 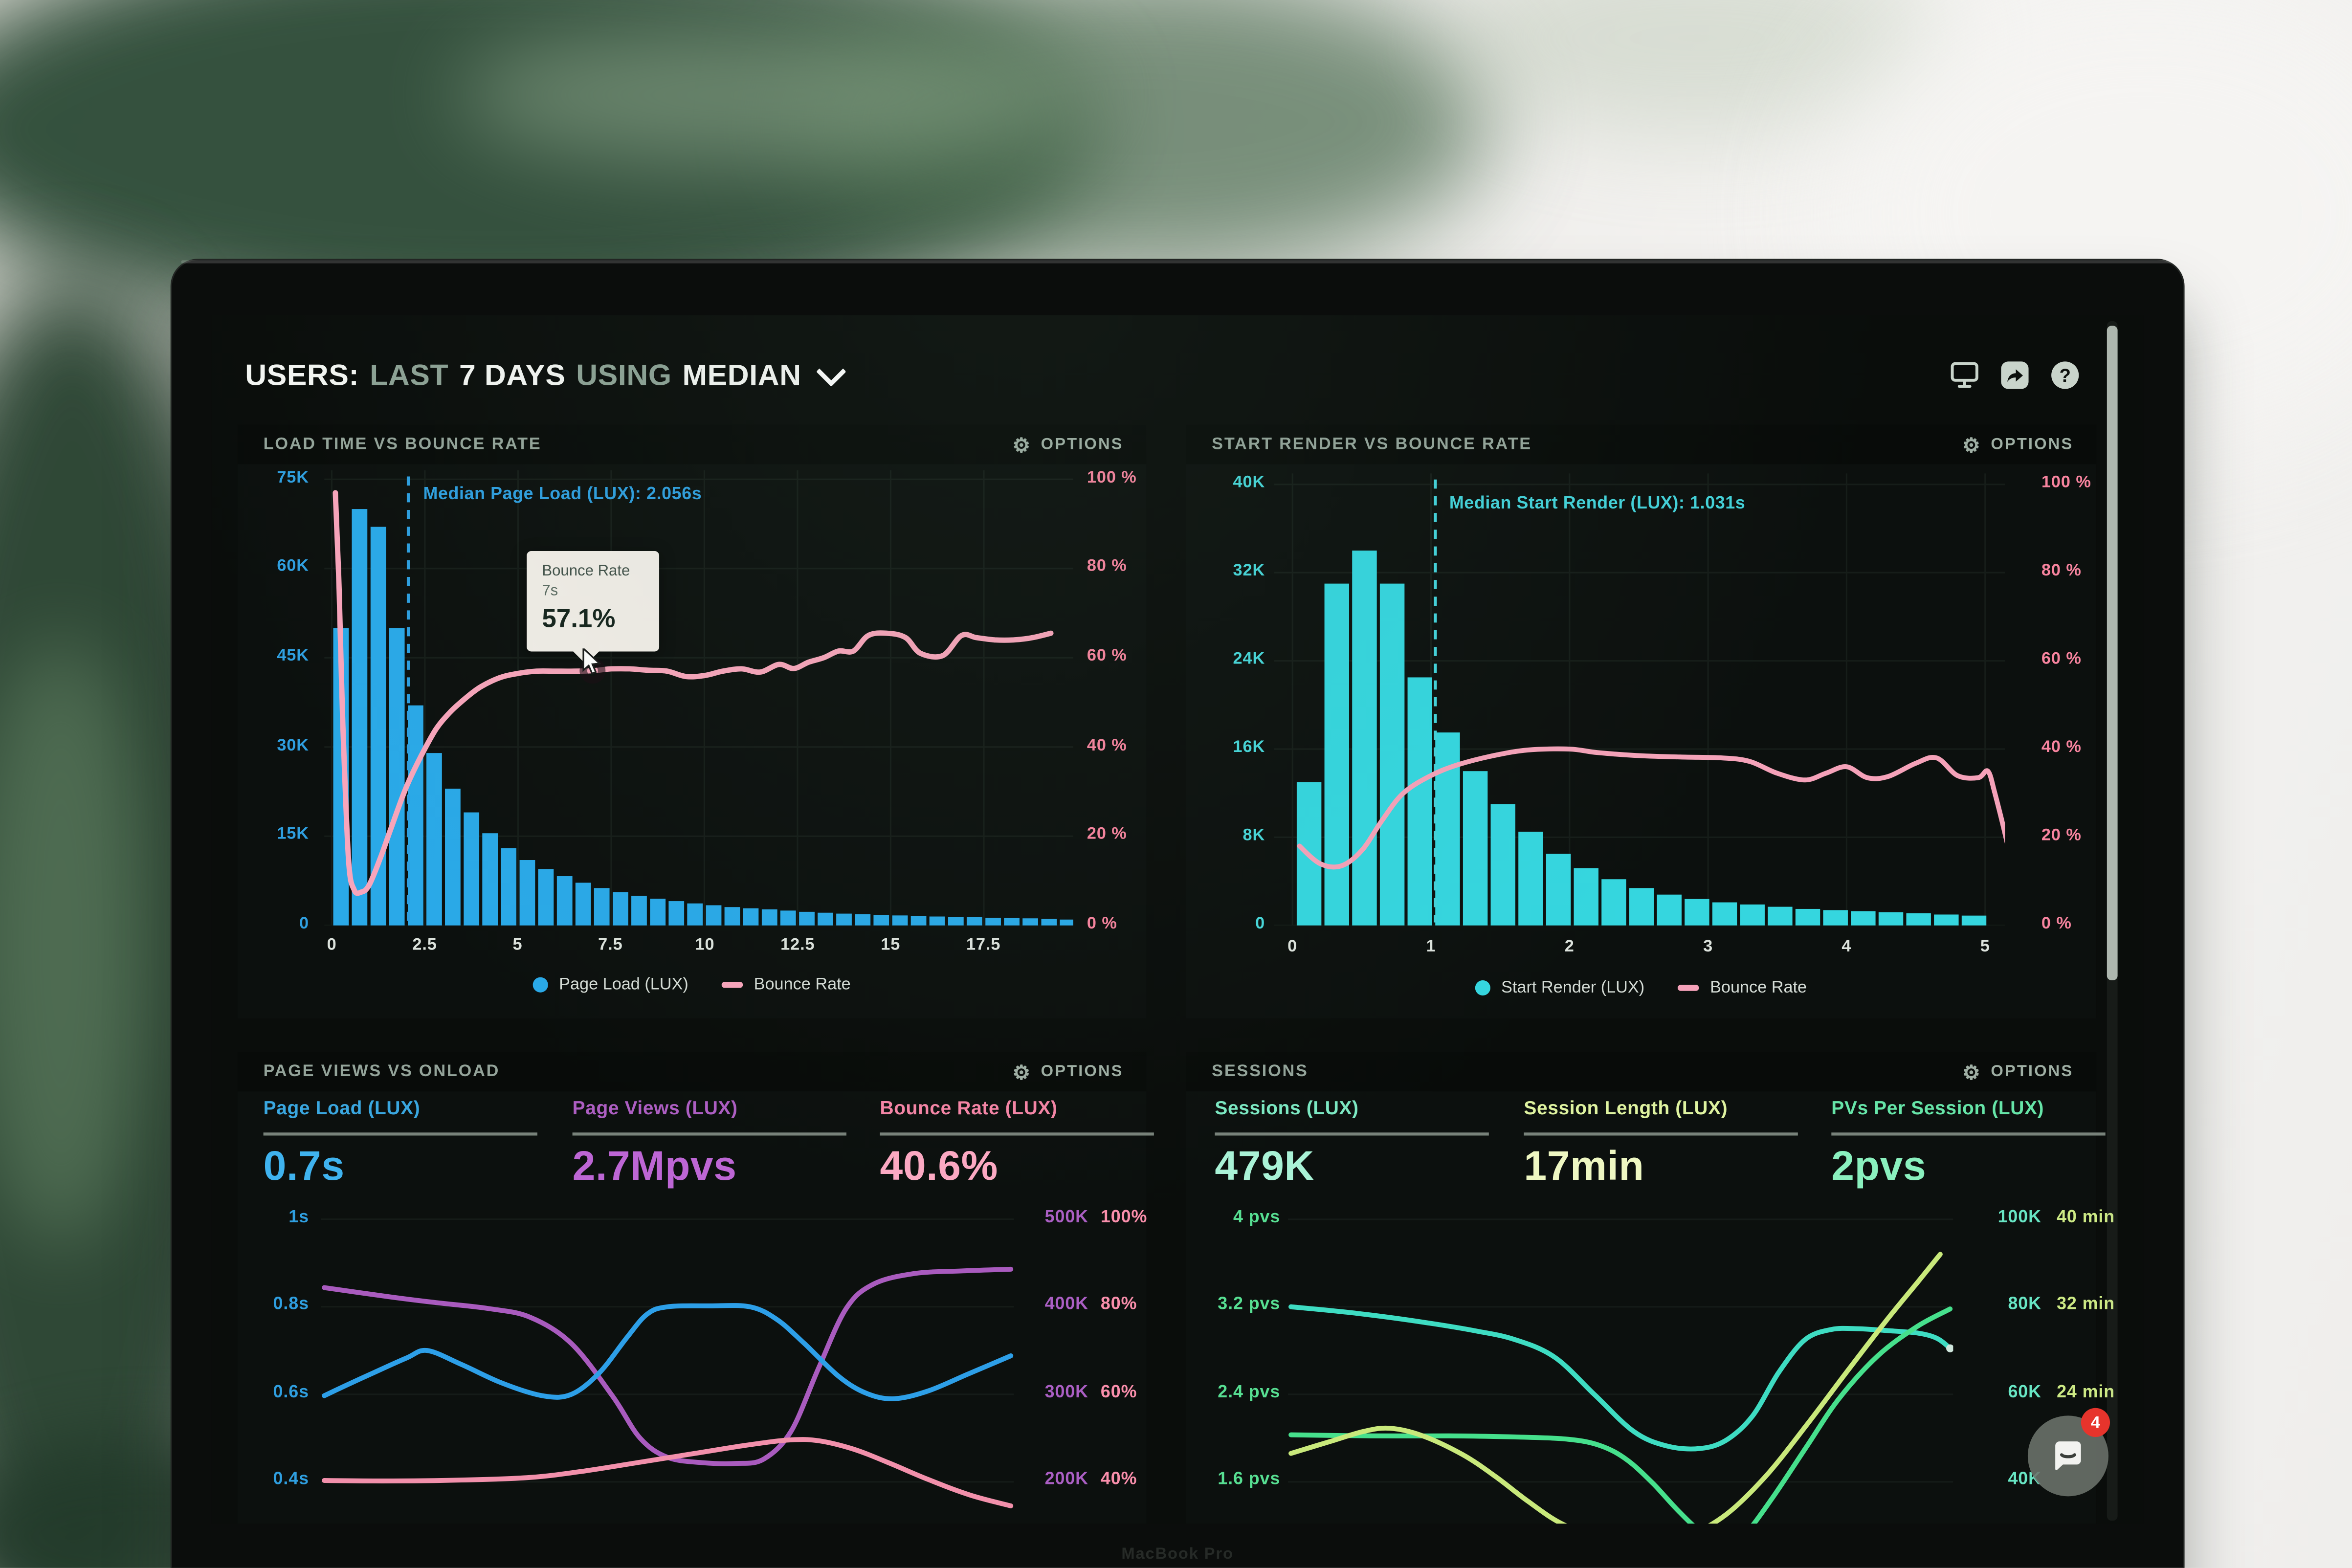 What do you see at coordinates (562, 495) in the screenshot?
I see `median-annotation: Median Page Load (LUX): 2.056s` at bounding box center [562, 495].